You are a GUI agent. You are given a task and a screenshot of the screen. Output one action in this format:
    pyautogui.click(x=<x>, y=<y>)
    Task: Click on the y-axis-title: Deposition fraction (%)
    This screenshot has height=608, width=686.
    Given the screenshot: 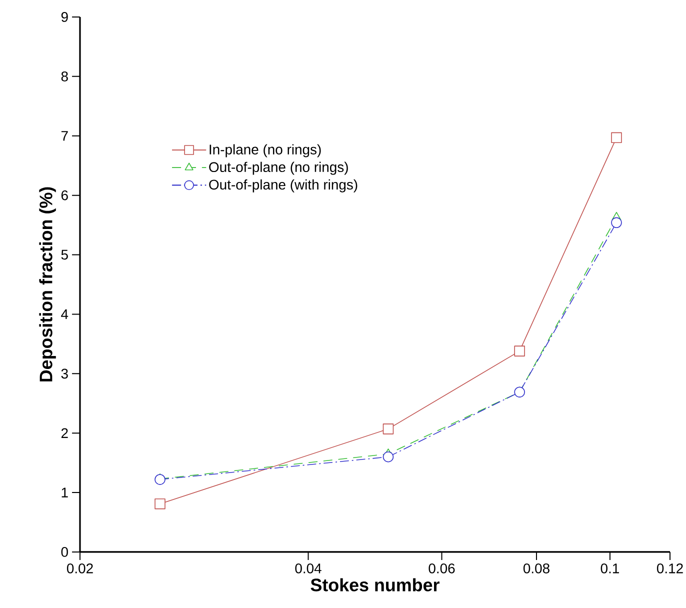 What is the action you would take?
    pyautogui.click(x=47, y=284)
    